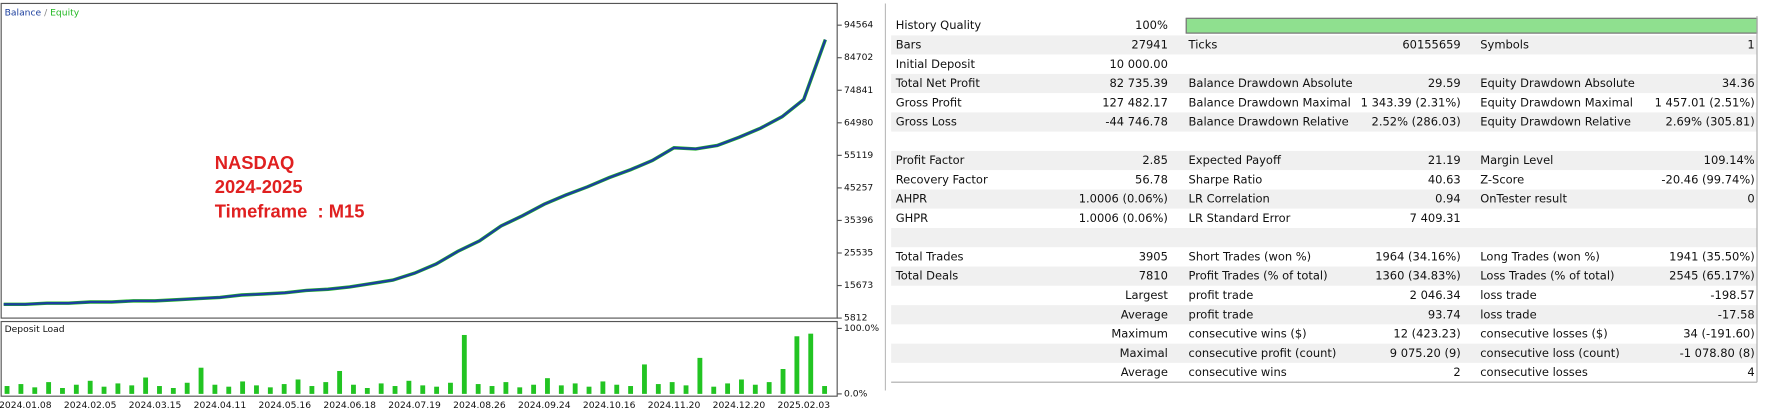 Image resolution: width=1780 pixels, height=418 pixels. Describe the element at coordinates (858, 220) in the screenshot. I see `y-tick-label: 35396` at that location.